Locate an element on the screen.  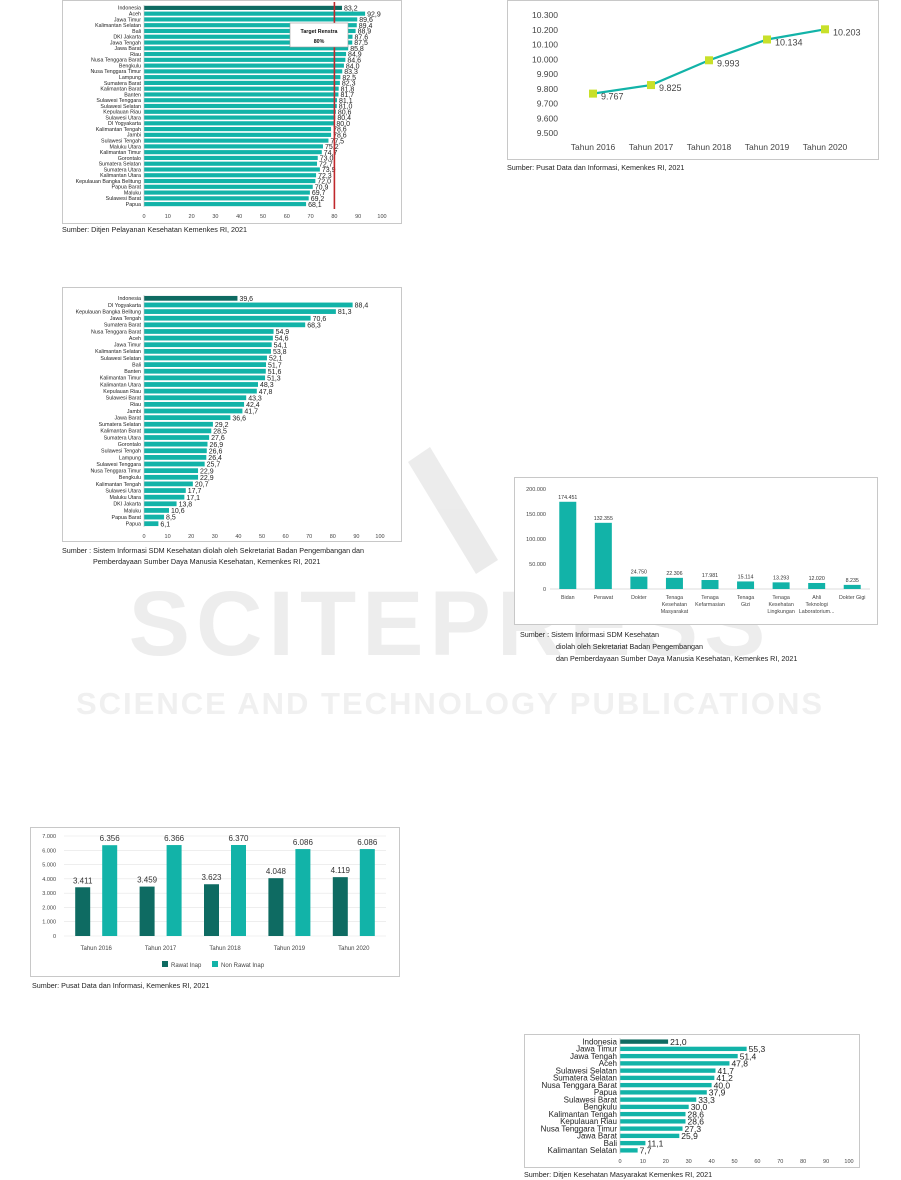
category-label: Aceh is located at coordinates (135, 339).